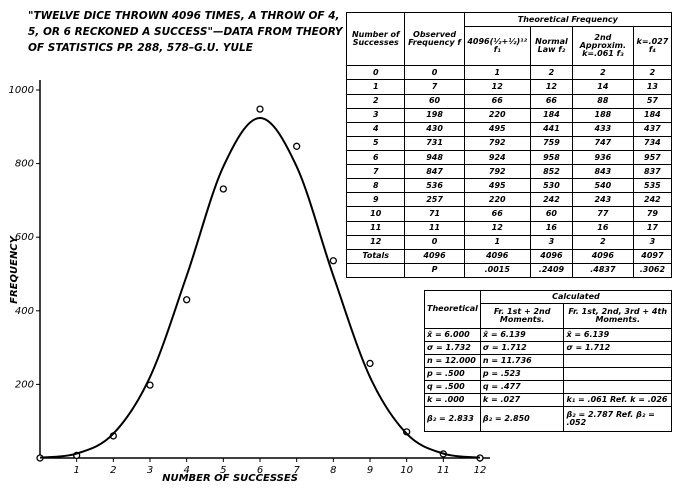  Describe the element at coordinates (14, 269) in the screenshot. I see `y-axis-label: Frequency` at that location.